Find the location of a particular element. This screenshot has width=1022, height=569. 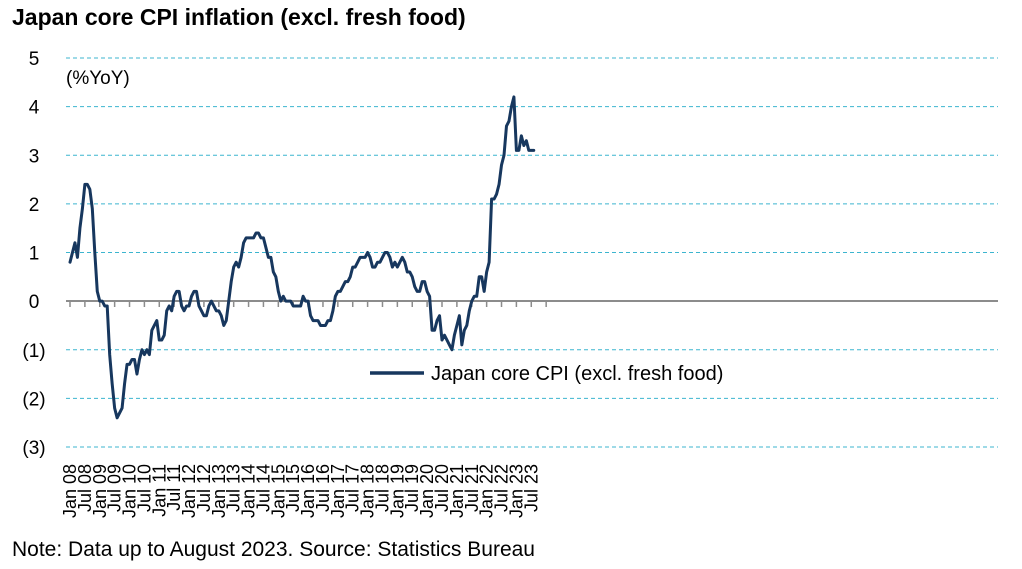

x-tick-label: Jul 20 is located at coordinates (442, 488).